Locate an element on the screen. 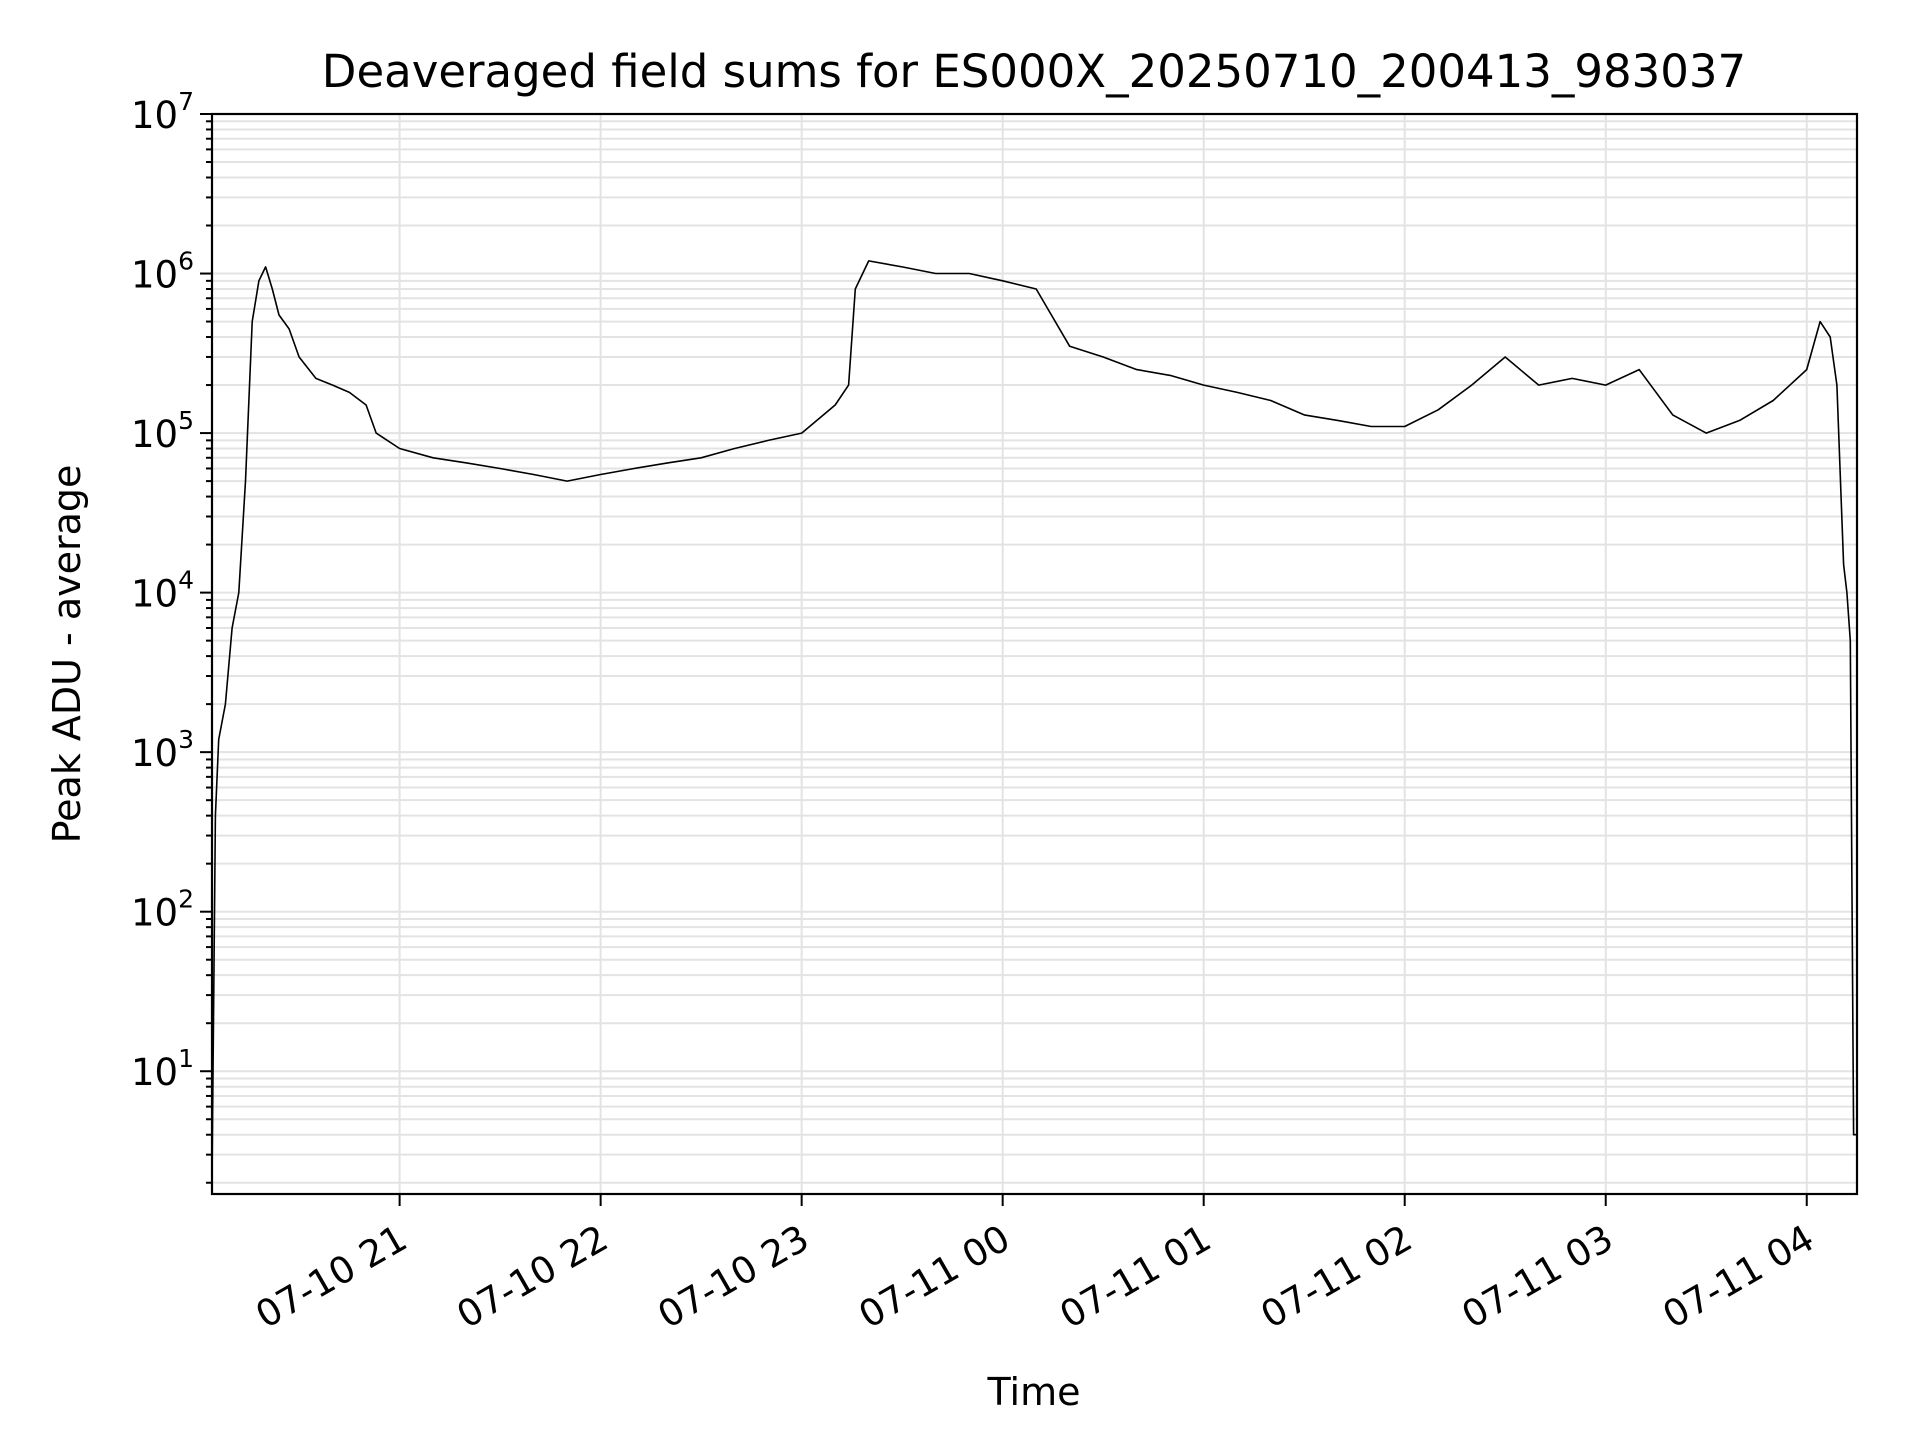 The height and width of the screenshot is (1445, 1920). y-tick-label: 10³ is located at coordinates (162, 750).